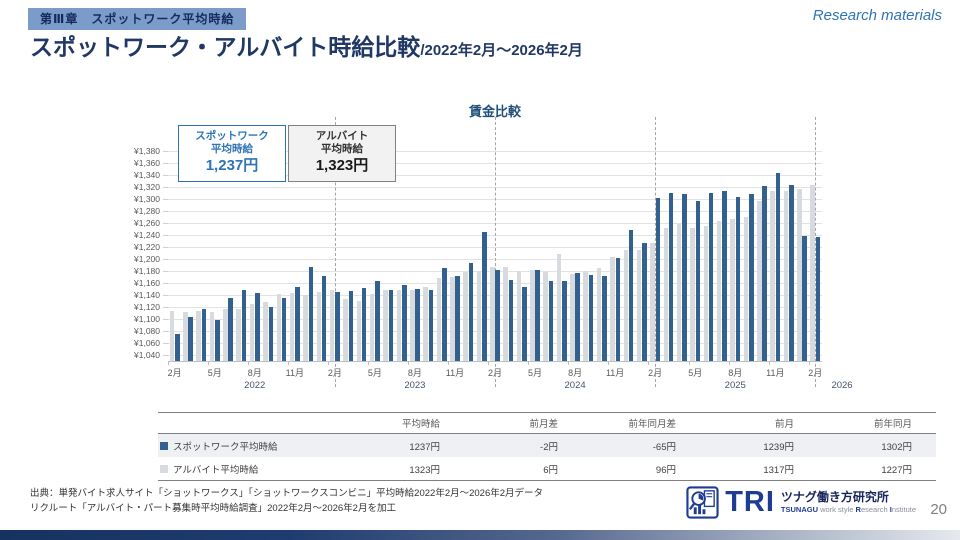 The height and width of the screenshot is (540, 960). What do you see at coordinates (216, 470) in the screenshot?
I see `arbeit-row-label: アルバイト平均時給` at bounding box center [216, 470].